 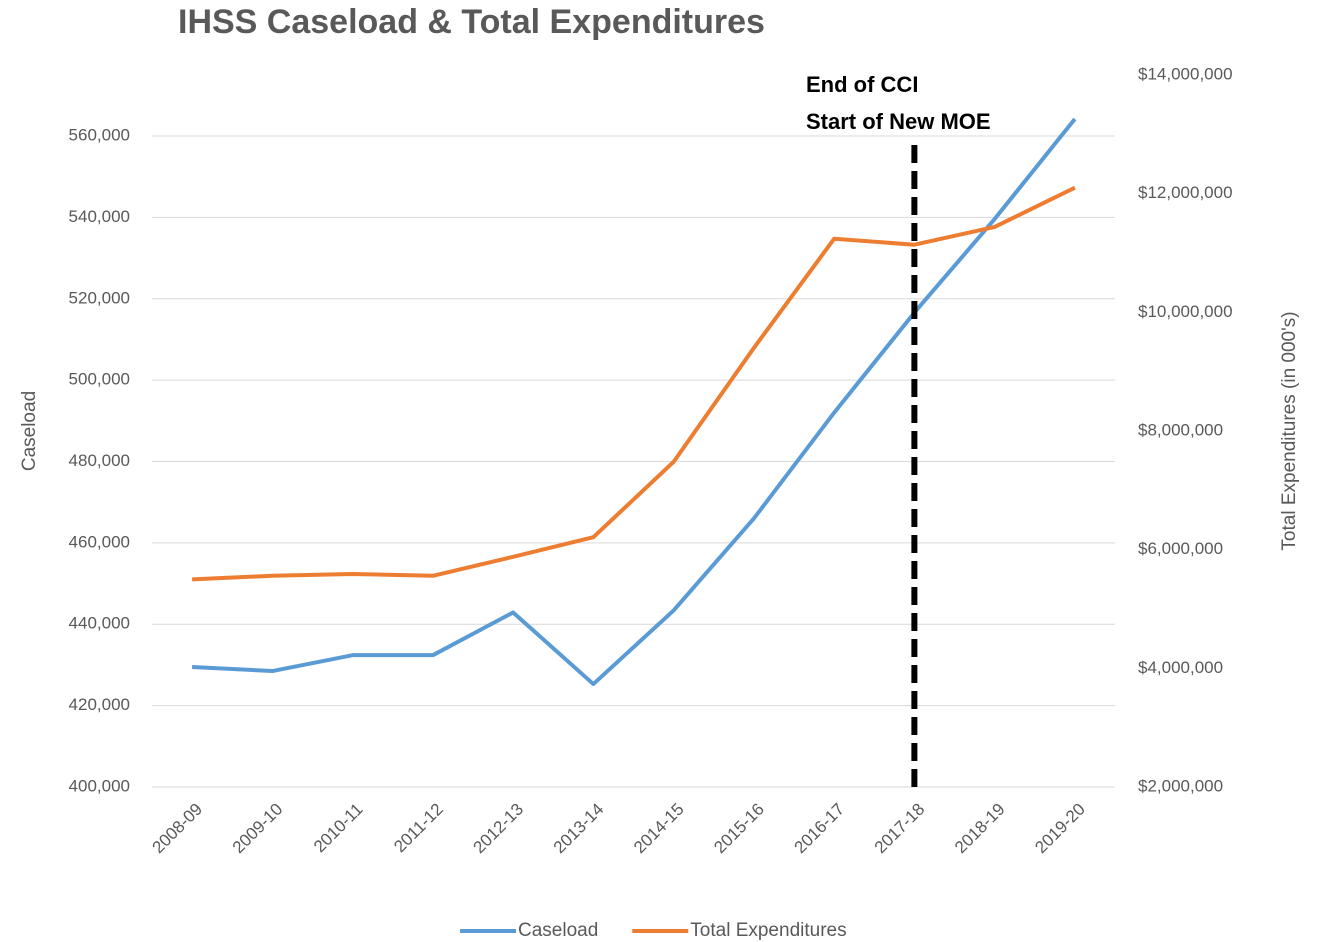 What do you see at coordinates (1180, 667) in the screenshot?
I see `y2-tick-label: $4,000,000` at bounding box center [1180, 667].